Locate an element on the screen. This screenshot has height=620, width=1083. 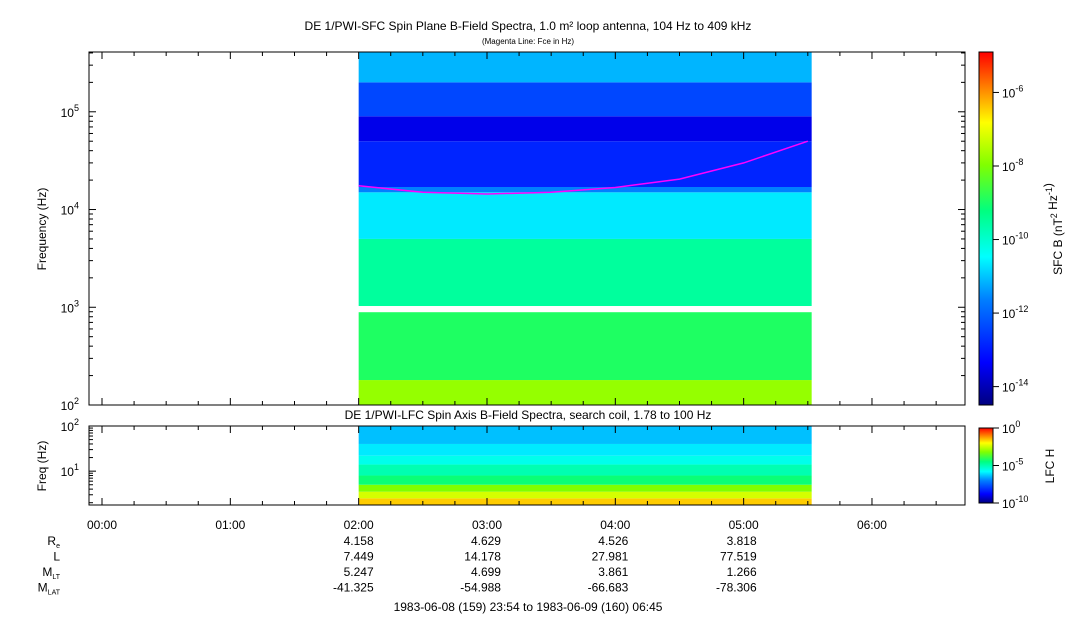
time-tick-label: 06:00 is located at coordinates (872, 525).